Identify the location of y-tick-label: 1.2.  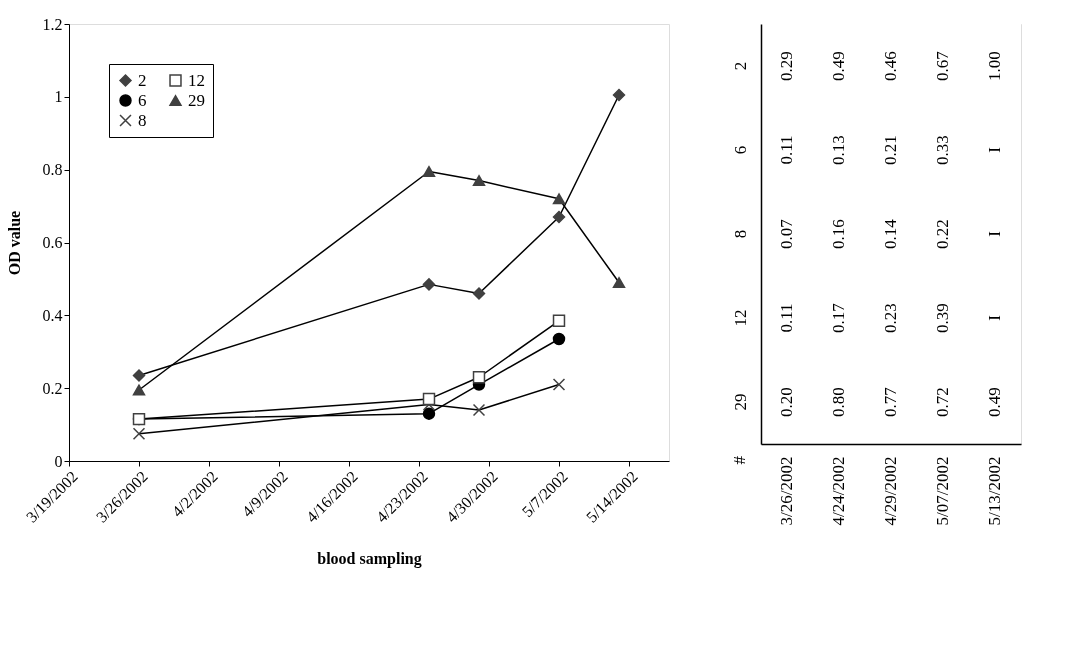
(52, 24).